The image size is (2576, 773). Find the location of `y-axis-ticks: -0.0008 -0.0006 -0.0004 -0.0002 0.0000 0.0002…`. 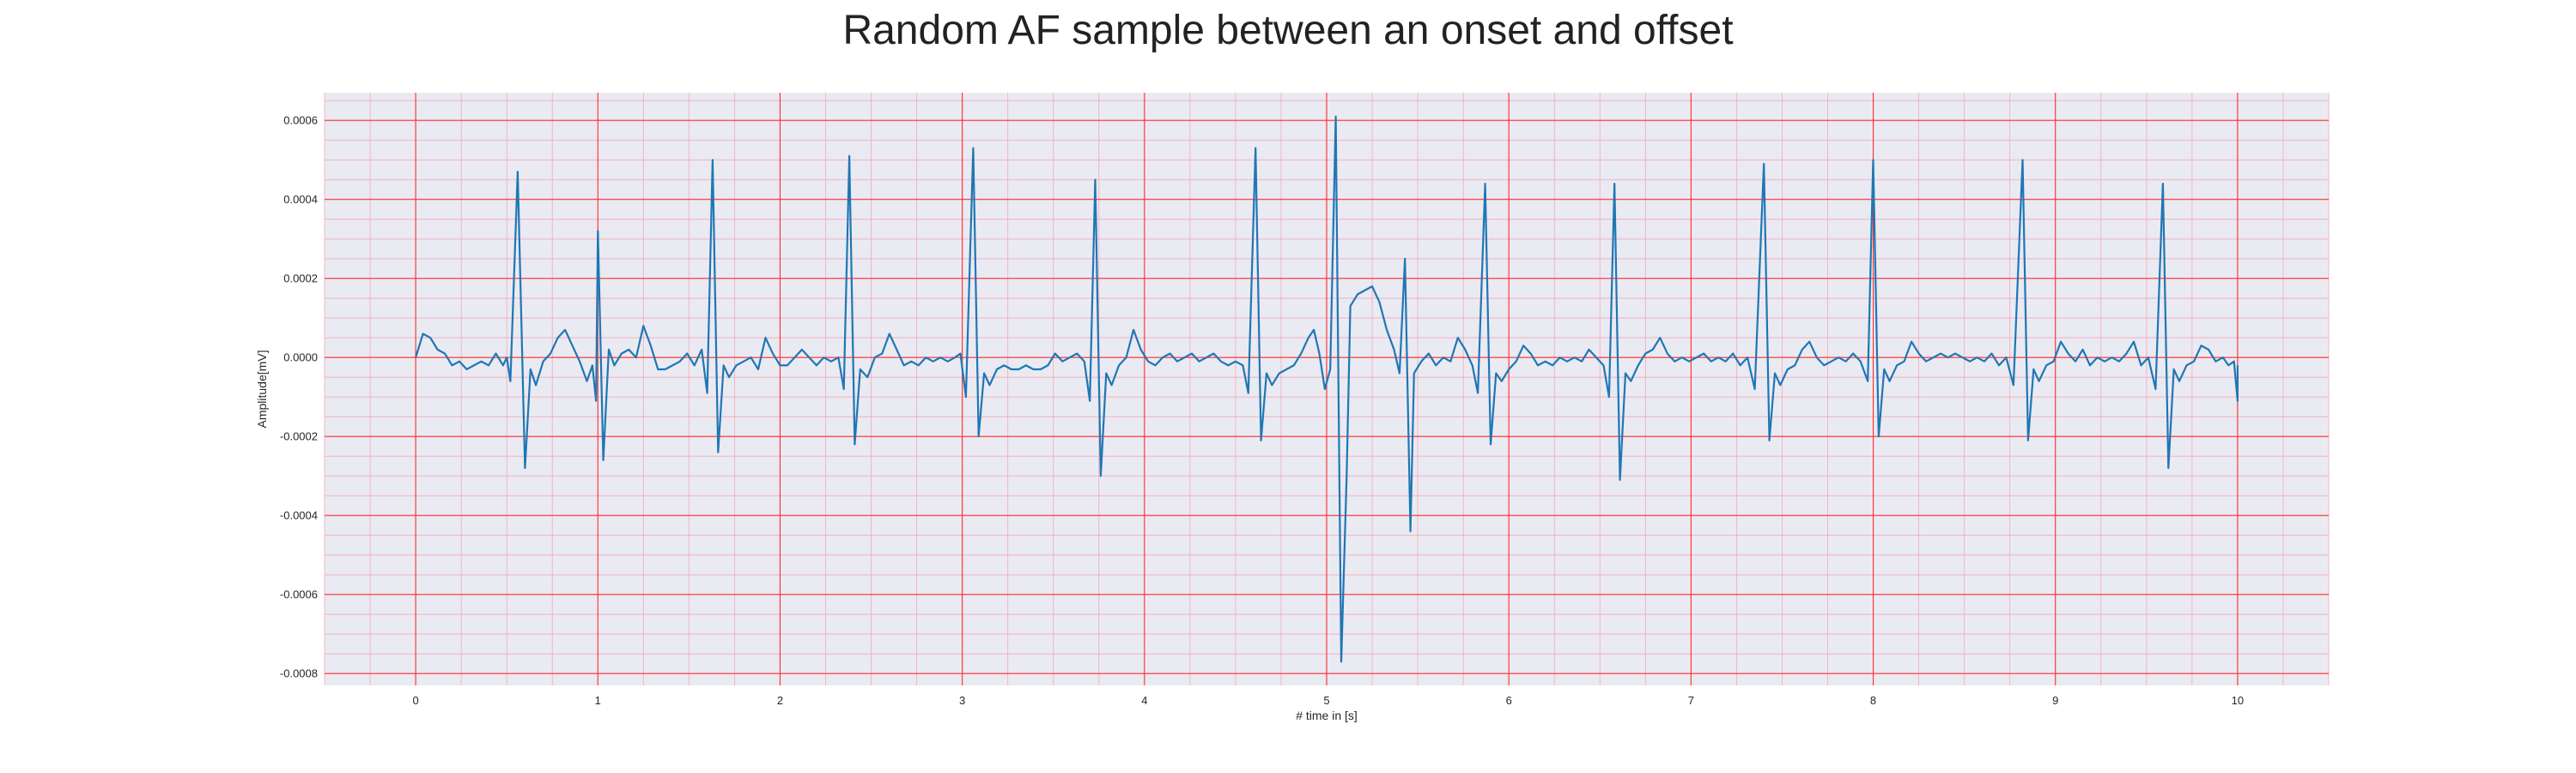

y-axis-ticks: -0.0008 -0.0006 -0.0004 -0.0002 0.0000 0.0002… is located at coordinates (299, 397).